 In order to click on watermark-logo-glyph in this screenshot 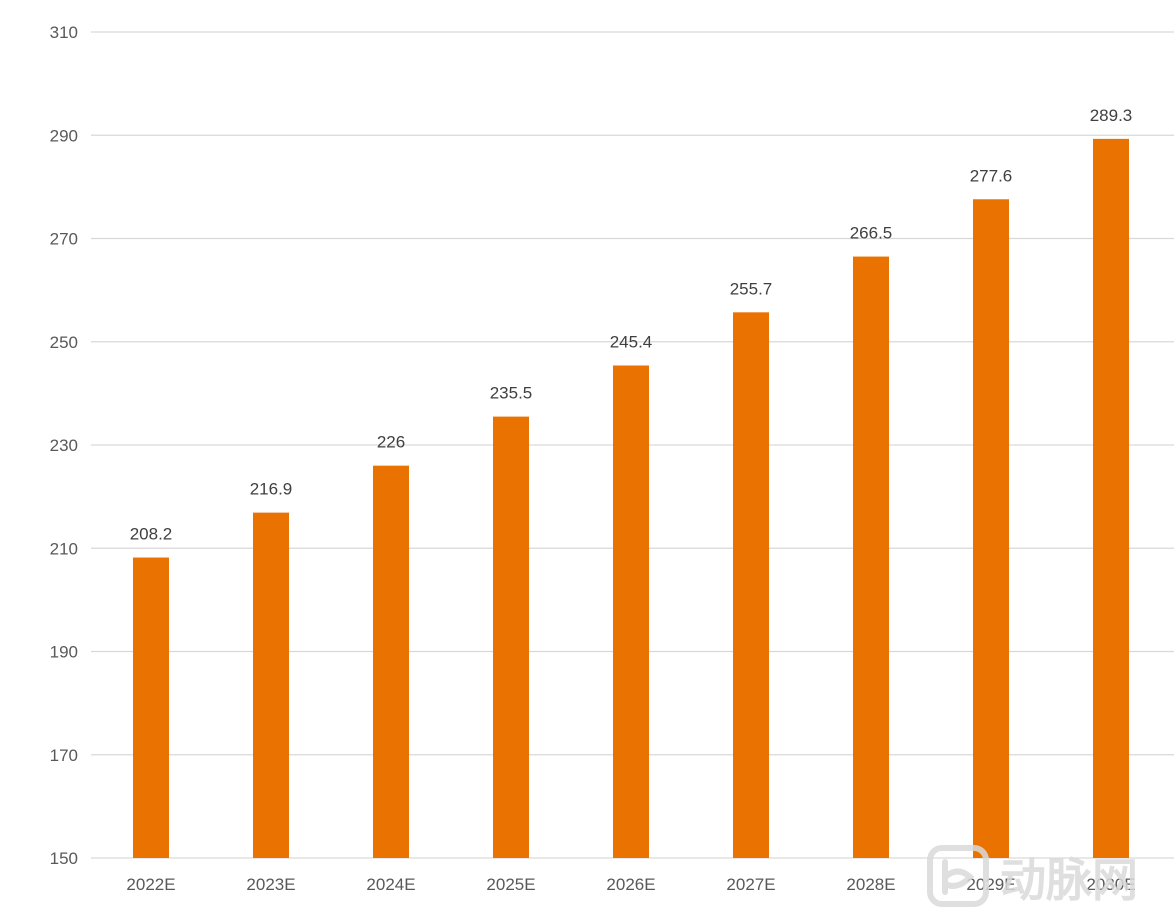, I will do `click(958, 877)`.